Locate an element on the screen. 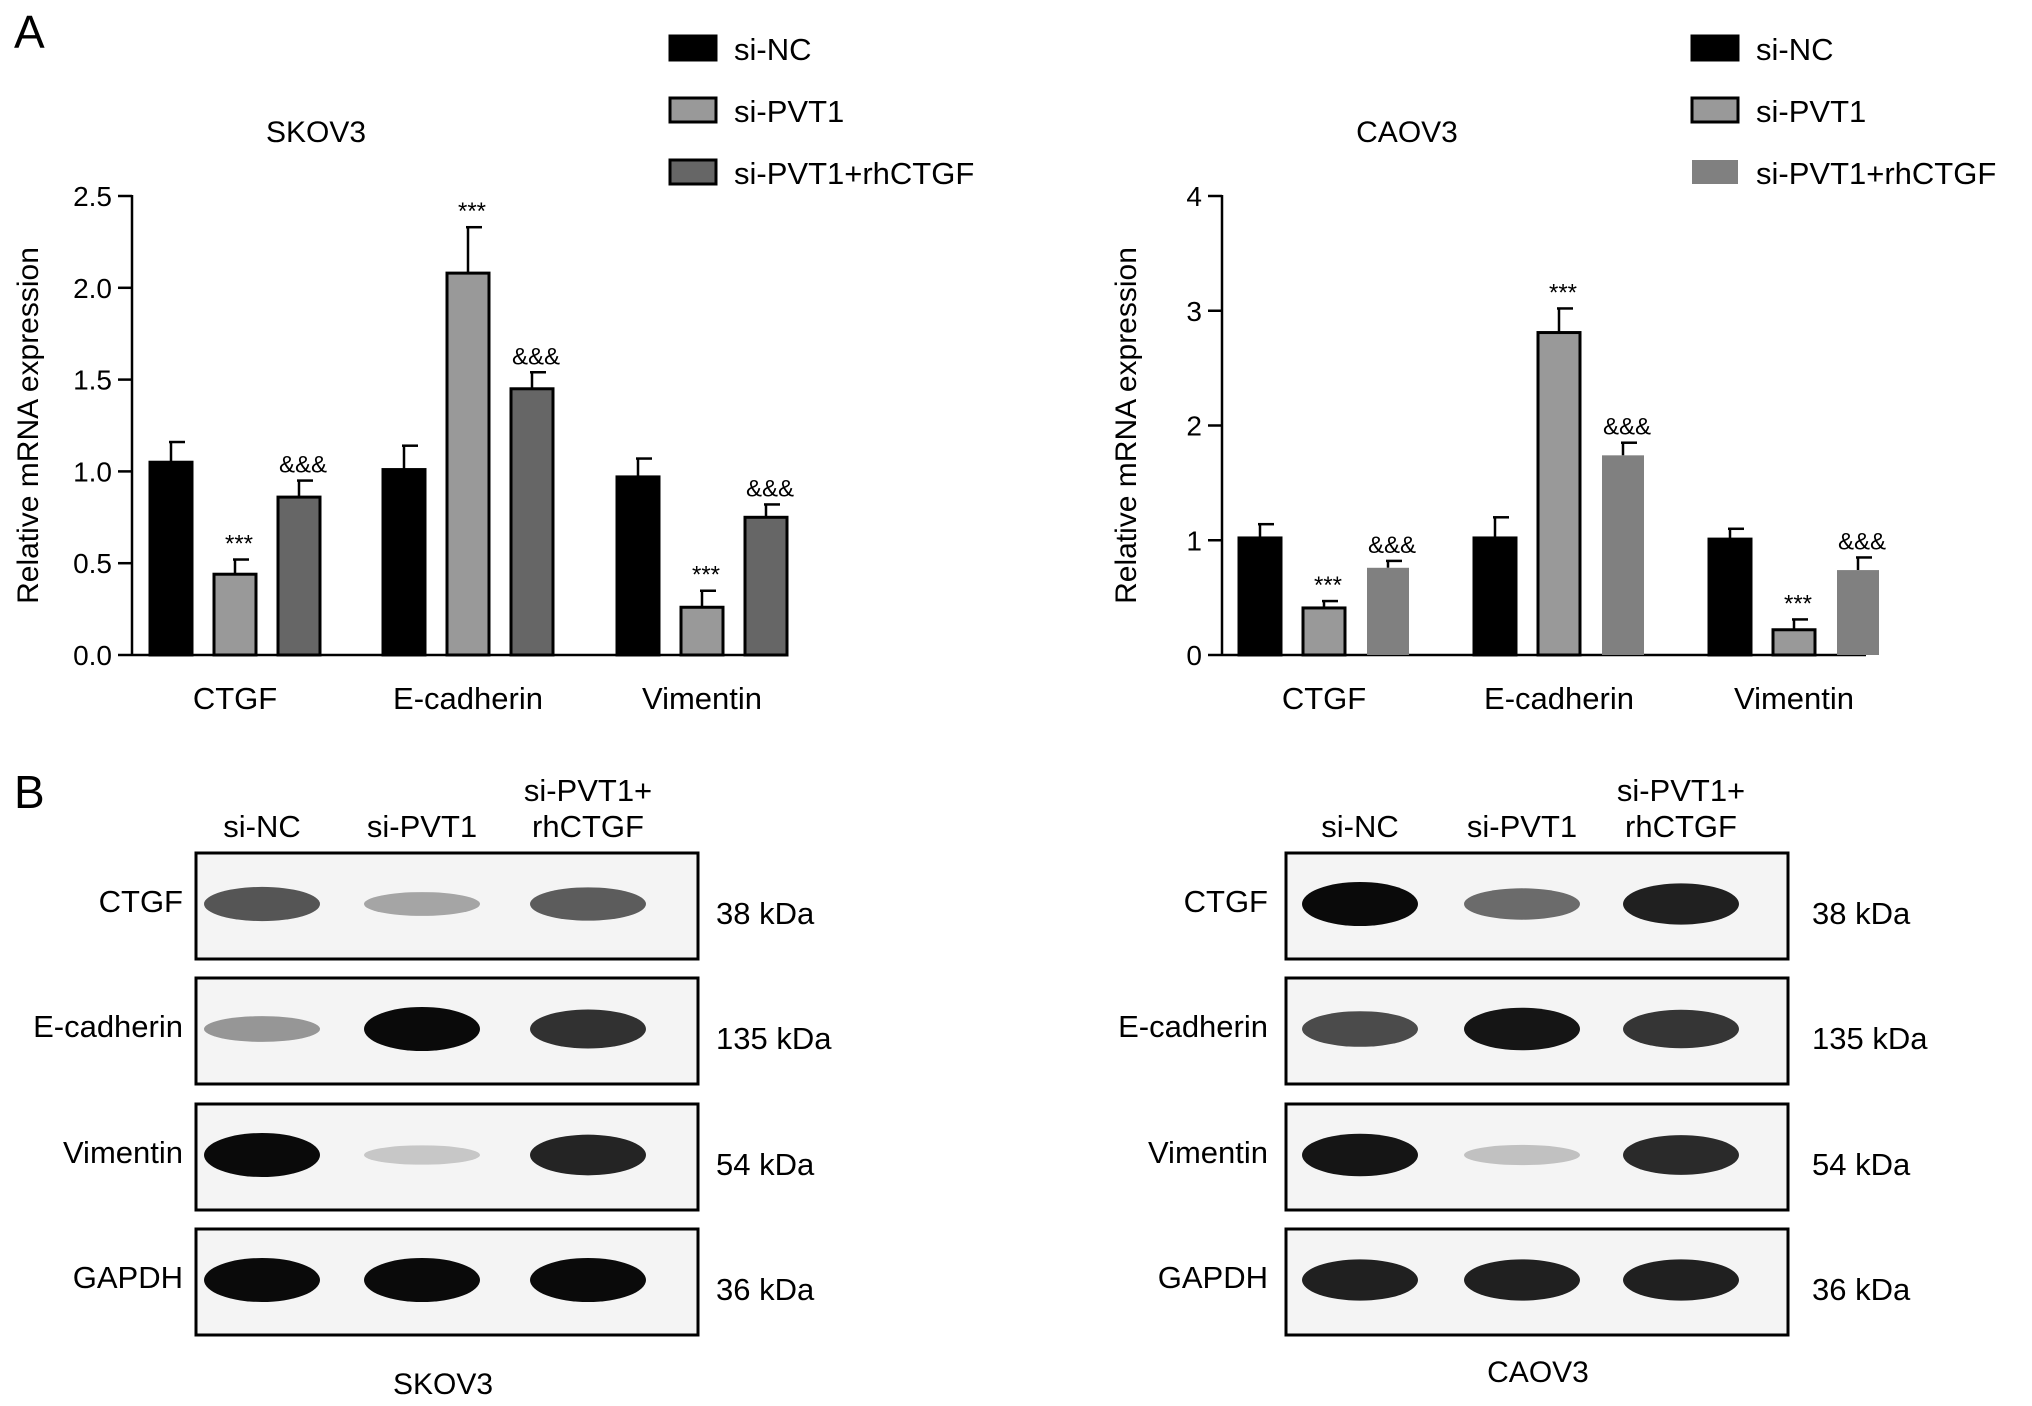 The height and width of the screenshot is (1406, 2032). molecular-weight-label: 54 kDa is located at coordinates (765, 1164).